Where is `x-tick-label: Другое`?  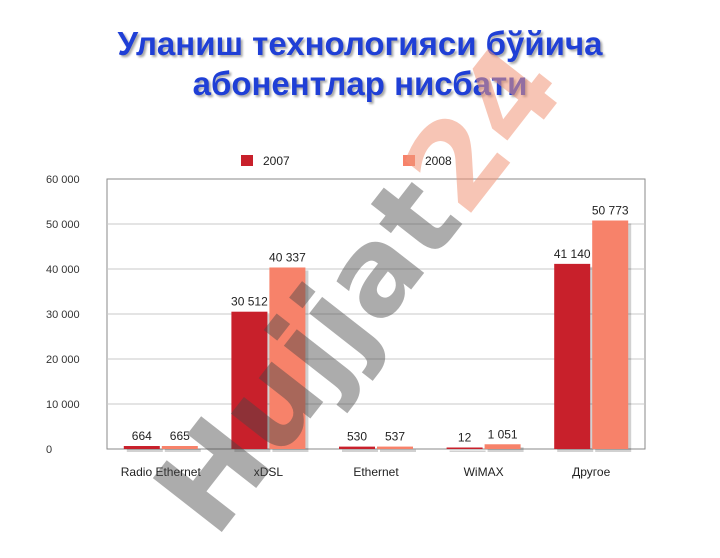
x-tick-label: Другое is located at coordinates (591, 472).